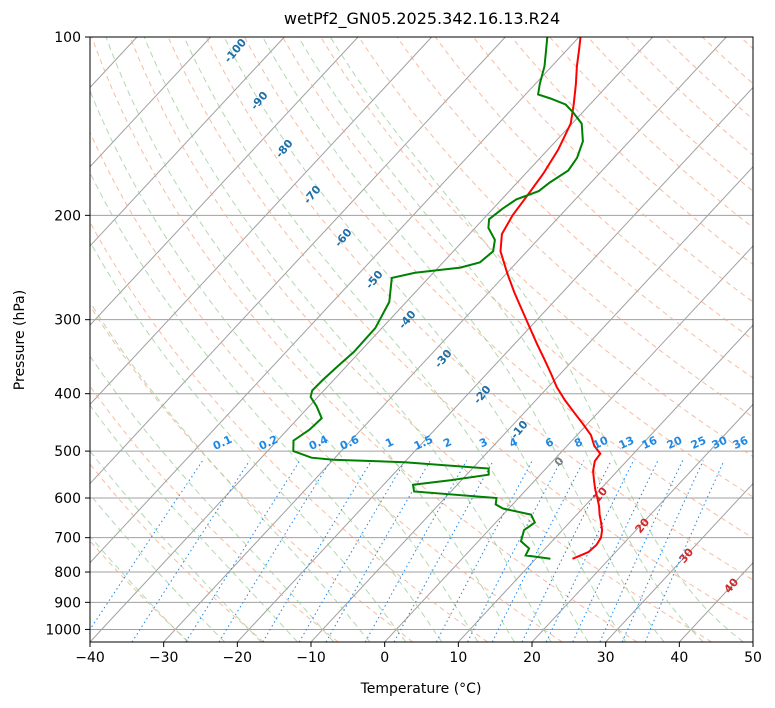 This screenshot has height=708, width=775. Describe the element at coordinates (90, 658) in the screenshot. I see `x-tick-label: −40` at that location.